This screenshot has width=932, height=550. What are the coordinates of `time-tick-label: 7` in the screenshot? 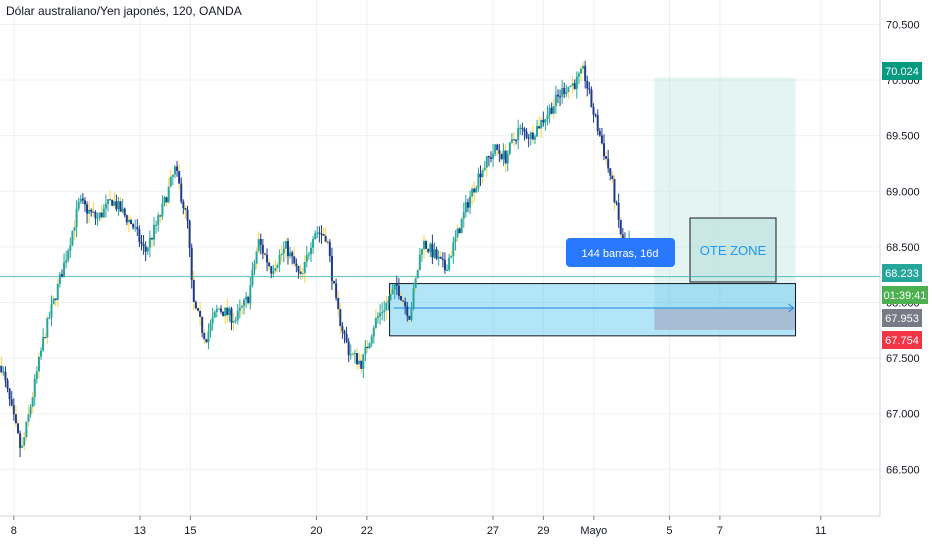 It's located at (720, 531).